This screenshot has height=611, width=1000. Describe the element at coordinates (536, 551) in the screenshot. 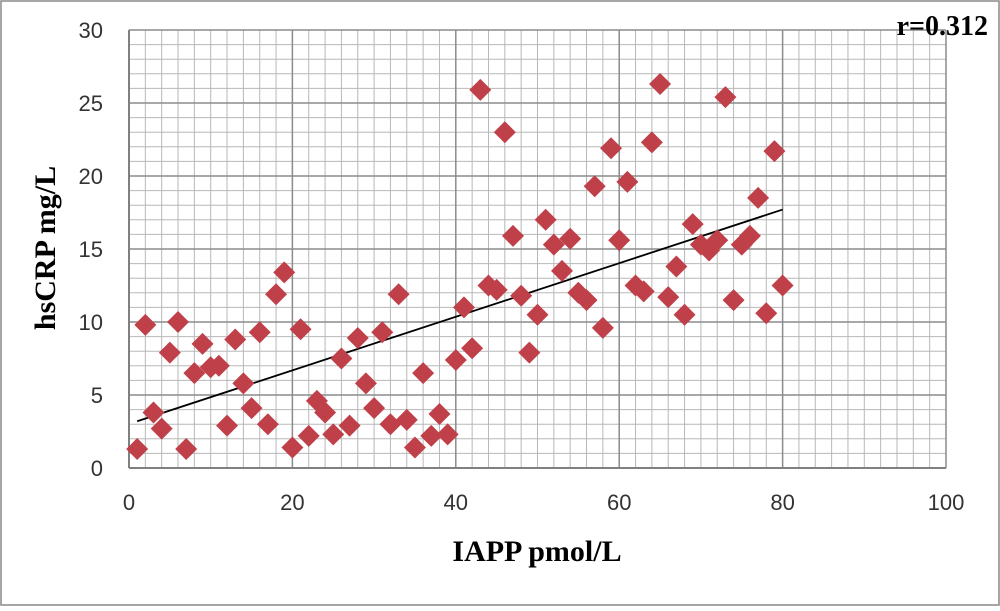

I see `x-axis-title: IAPP pmol/L` at that location.